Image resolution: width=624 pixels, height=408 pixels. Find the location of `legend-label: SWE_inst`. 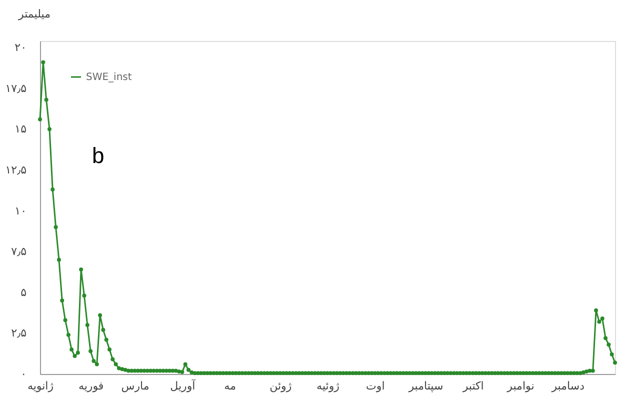

legend-label: SWE_inst is located at coordinates (109, 77).